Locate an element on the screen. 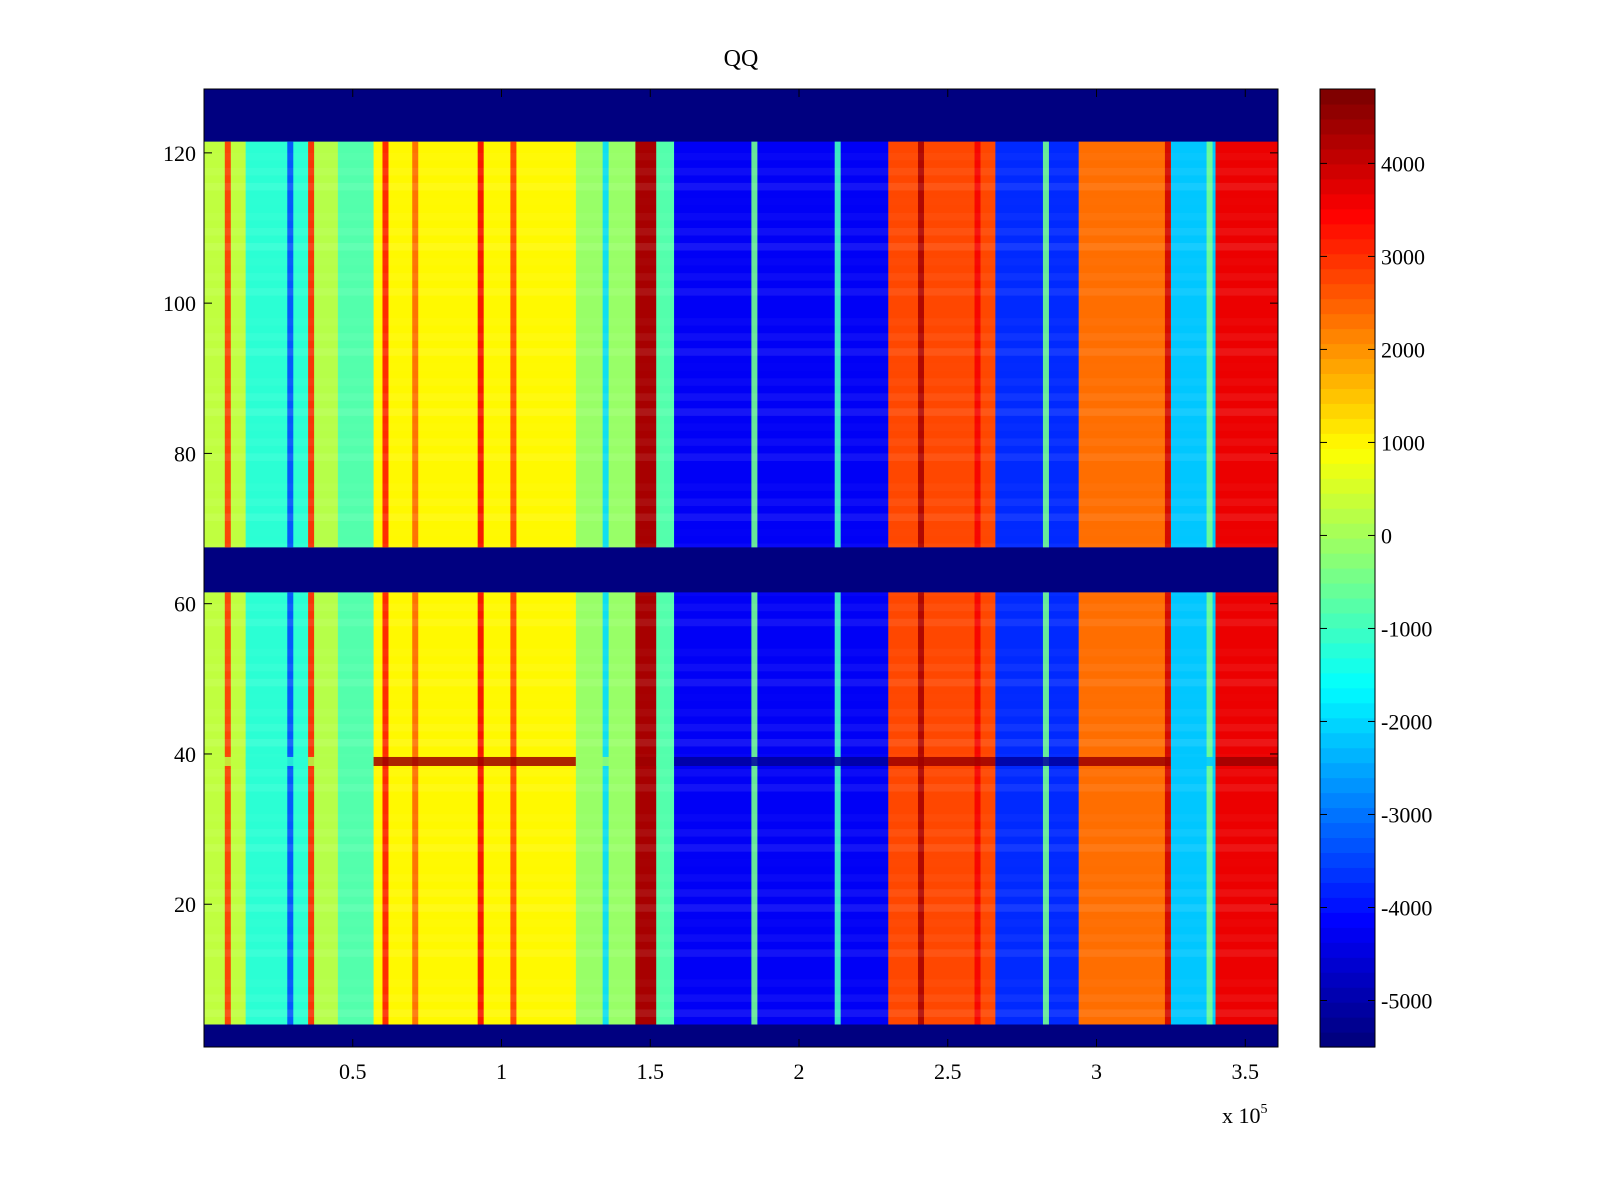 This screenshot has height=1200, width=1600. colorbar-tick-label: 4000 is located at coordinates (1403, 163).